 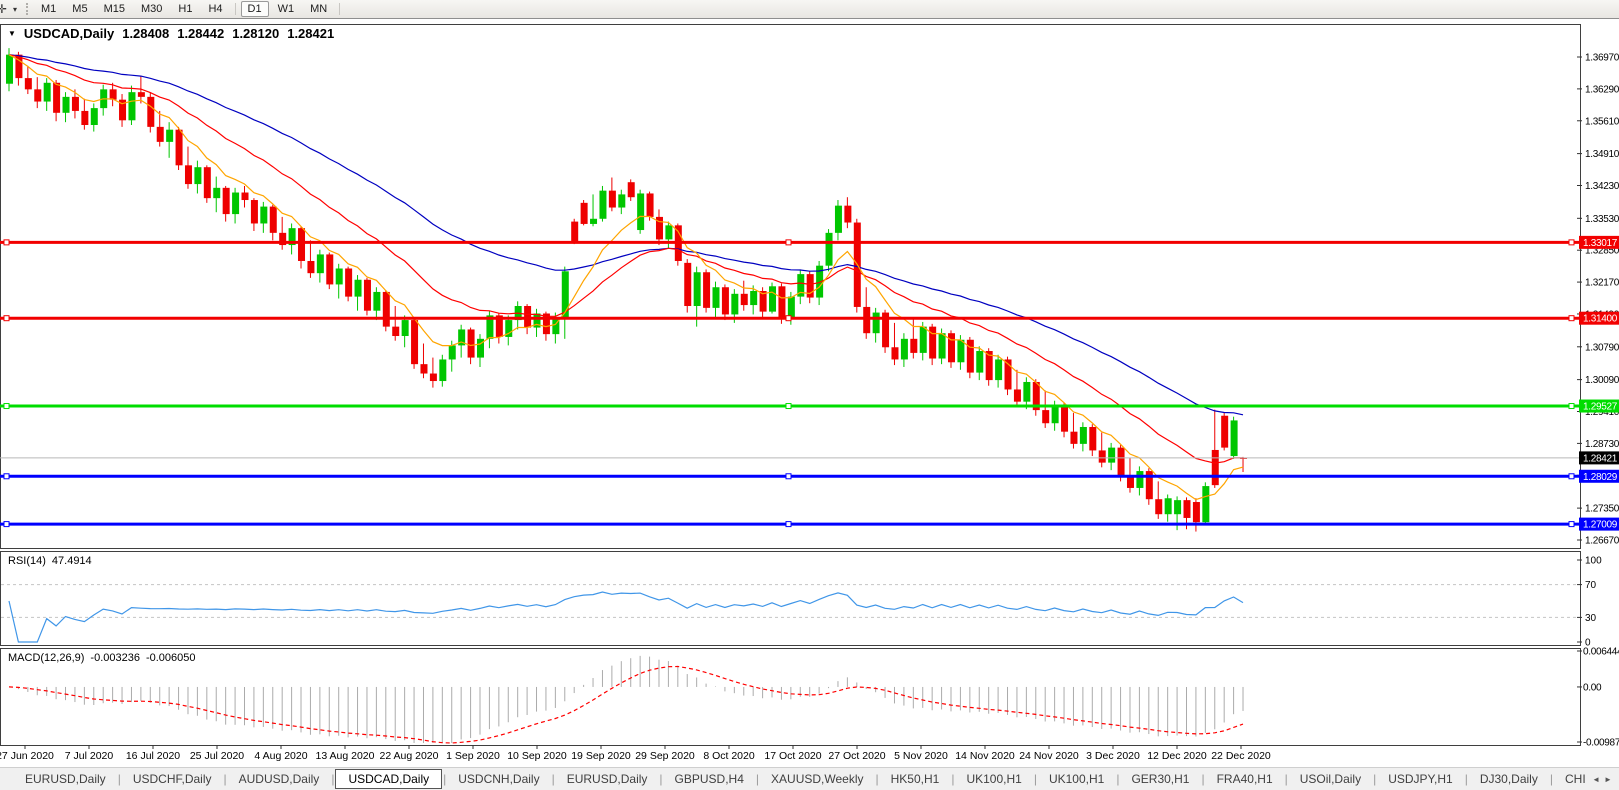 I want to click on date-label: 19 Sep 2020, so click(x=601, y=756).